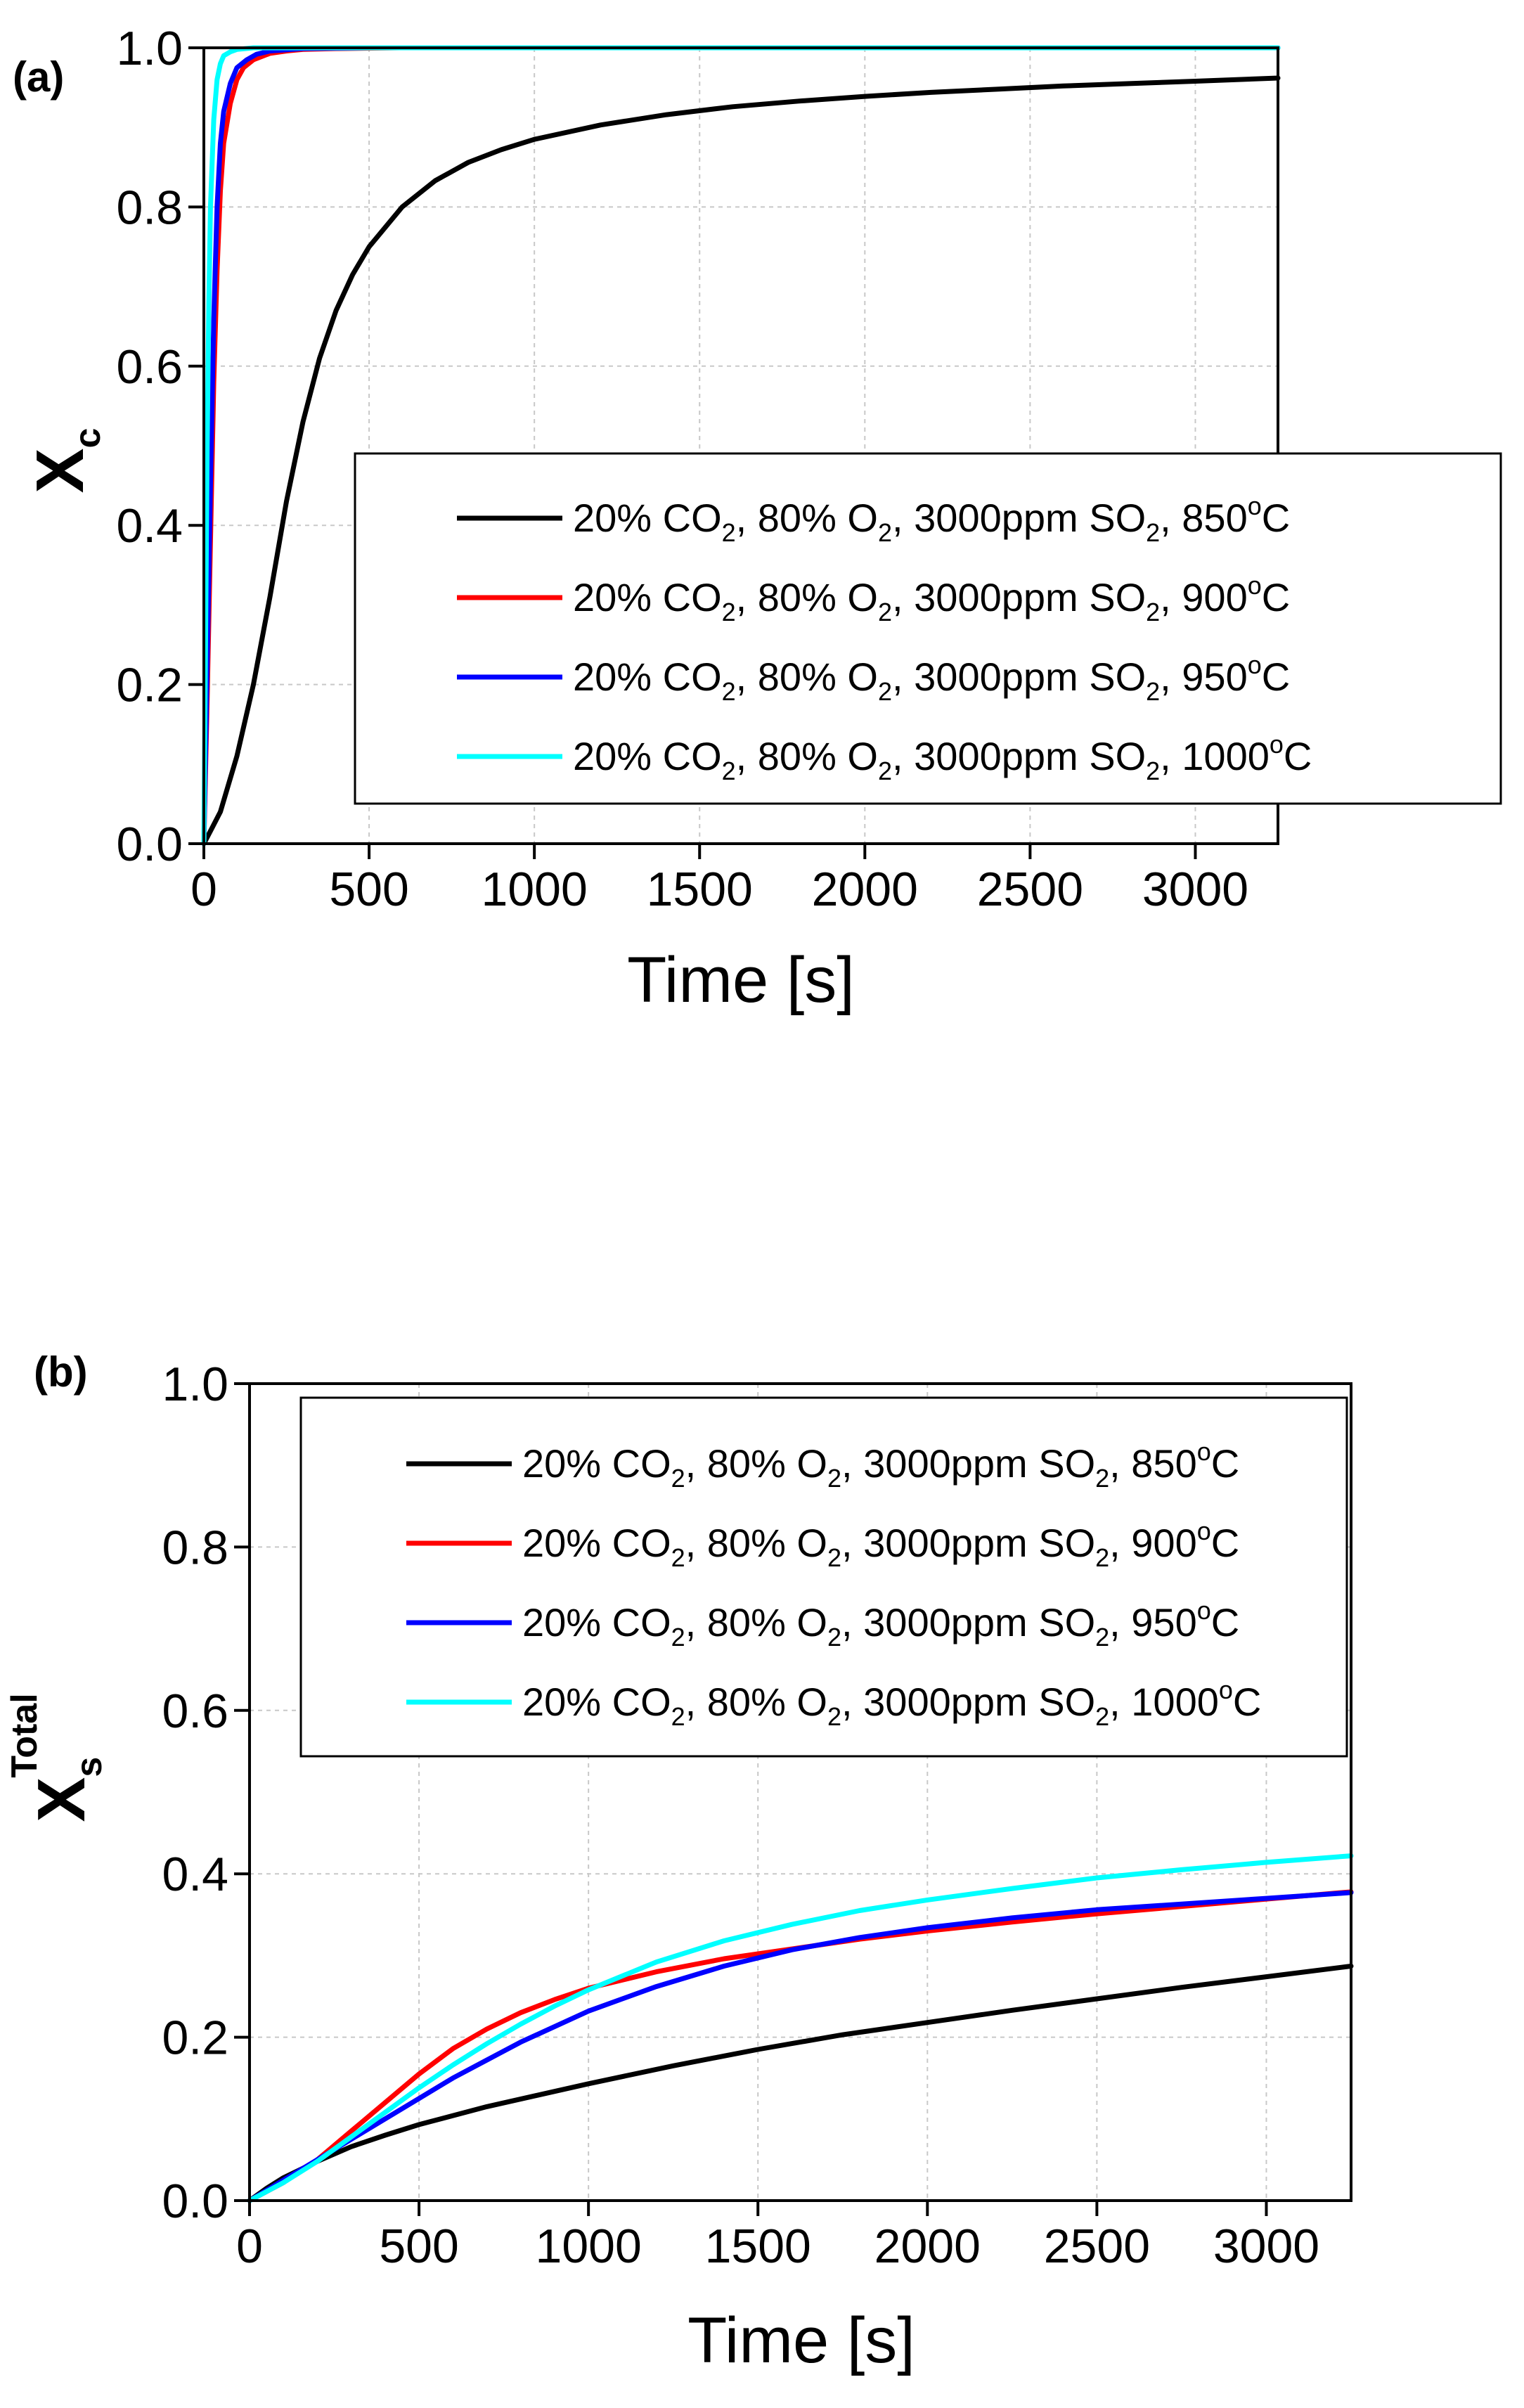 The image size is (1524, 2408). I want to click on panel-label: (b), so click(61, 1372).